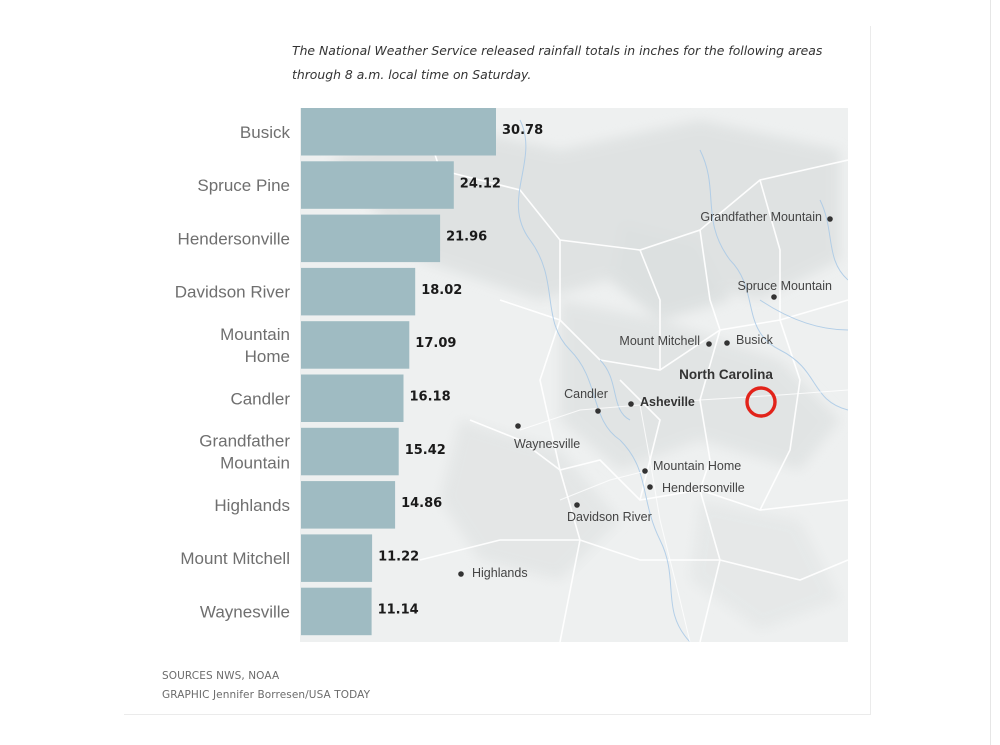 The width and height of the screenshot is (1000, 745). I want to click on map-label-highlands: Highlands, so click(500, 573).